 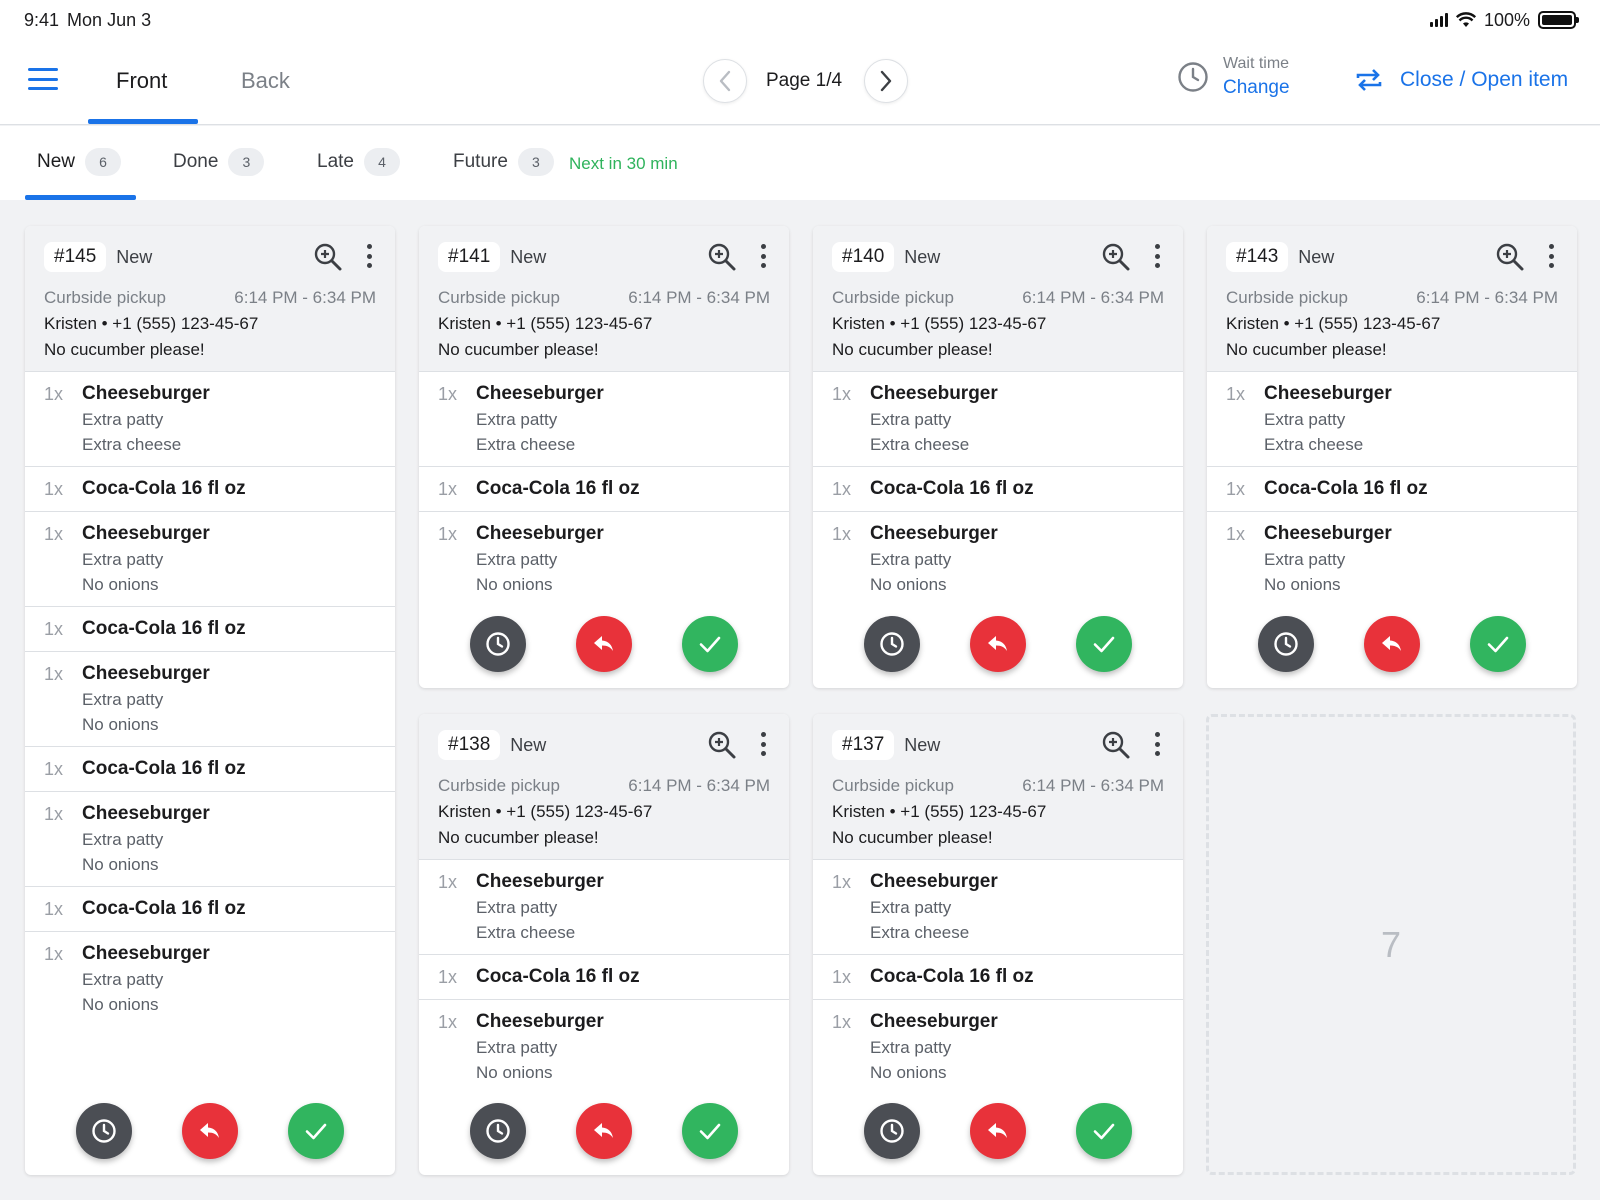 I want to click on menu-icon, so click(x=43, y=79).